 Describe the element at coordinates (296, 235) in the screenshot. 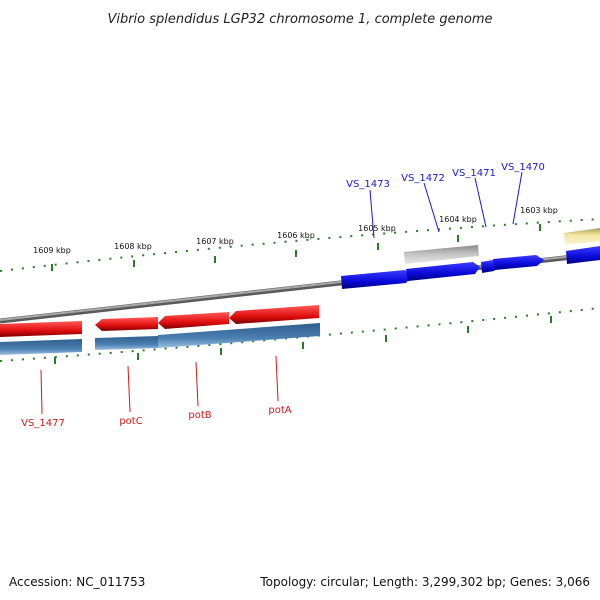

I see `kbp-label: 1606 kbp` at that location.